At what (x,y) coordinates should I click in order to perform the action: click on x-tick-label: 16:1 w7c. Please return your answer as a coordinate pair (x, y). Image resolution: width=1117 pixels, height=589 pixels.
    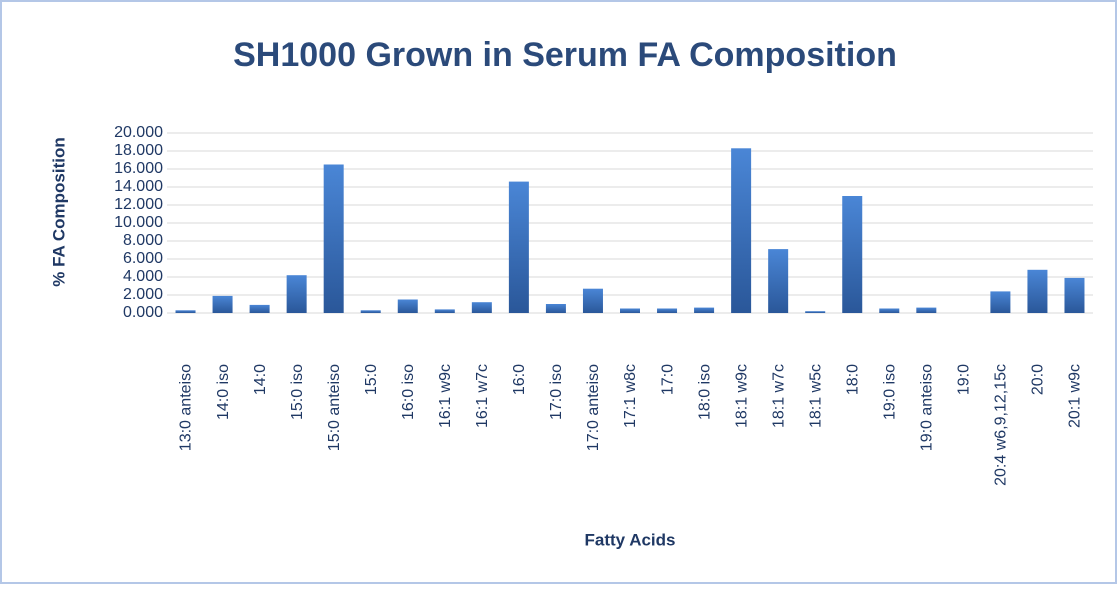
    Looking at the image, I should click on (482, 396).